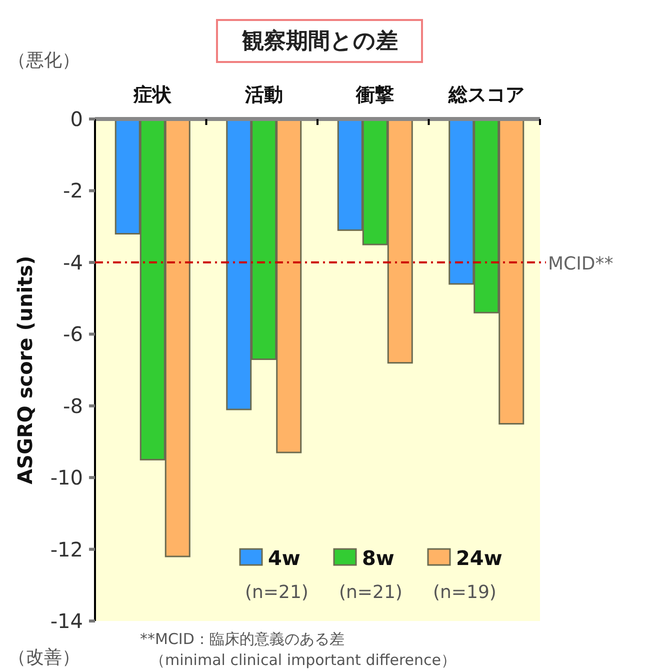  Describe the element at coordinates (76, 119) in the screenshot. I see `y-tick-label: 0` at that location.